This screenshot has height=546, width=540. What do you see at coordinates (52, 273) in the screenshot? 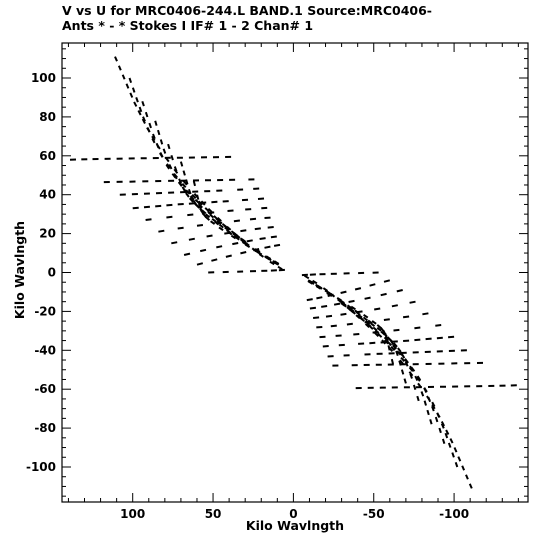
I see `y-tick-label: 0` at bounding box center [52, 273].